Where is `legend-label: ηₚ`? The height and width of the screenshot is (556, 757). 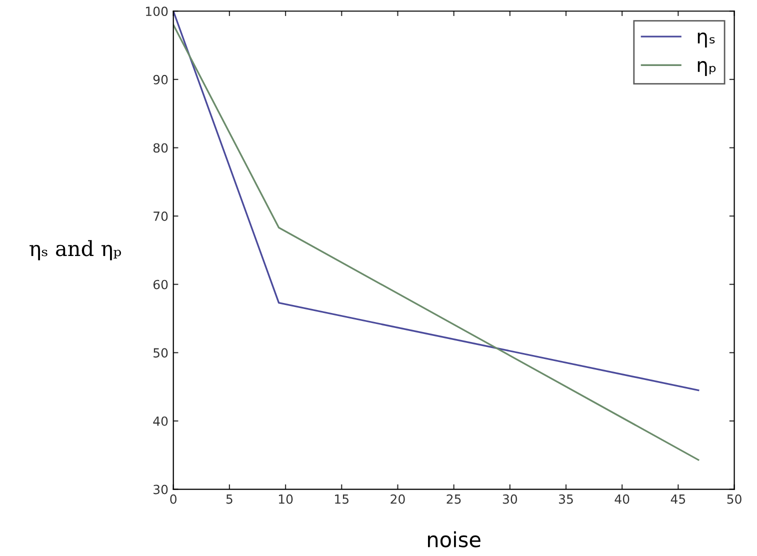 legend-label: ηₚ is located at coordinates (707, 68).